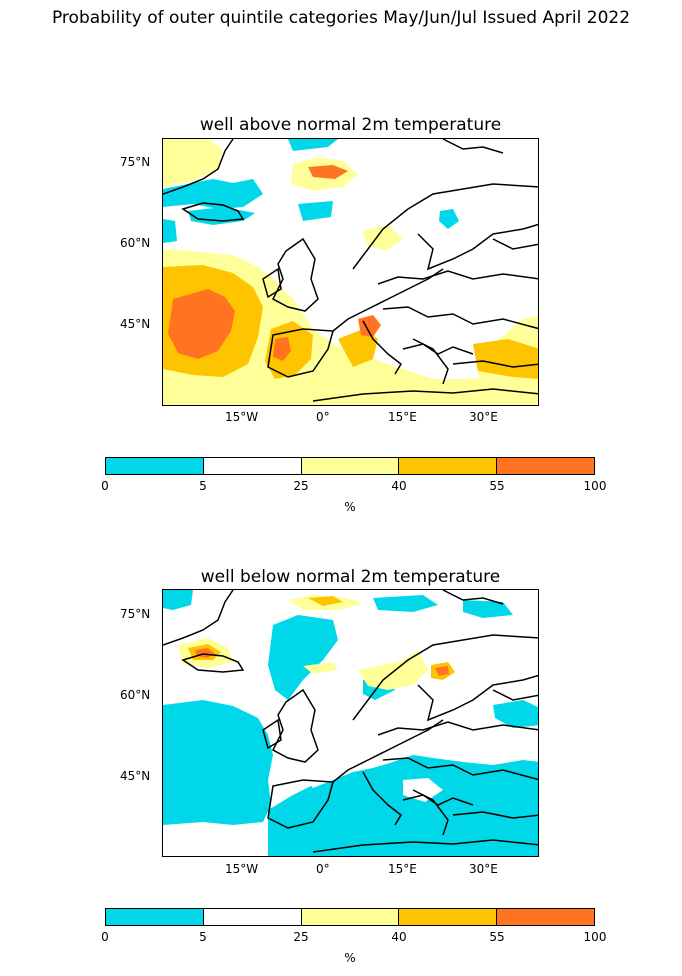  I want to click on panel-1-probability-field, so click(350, 272).